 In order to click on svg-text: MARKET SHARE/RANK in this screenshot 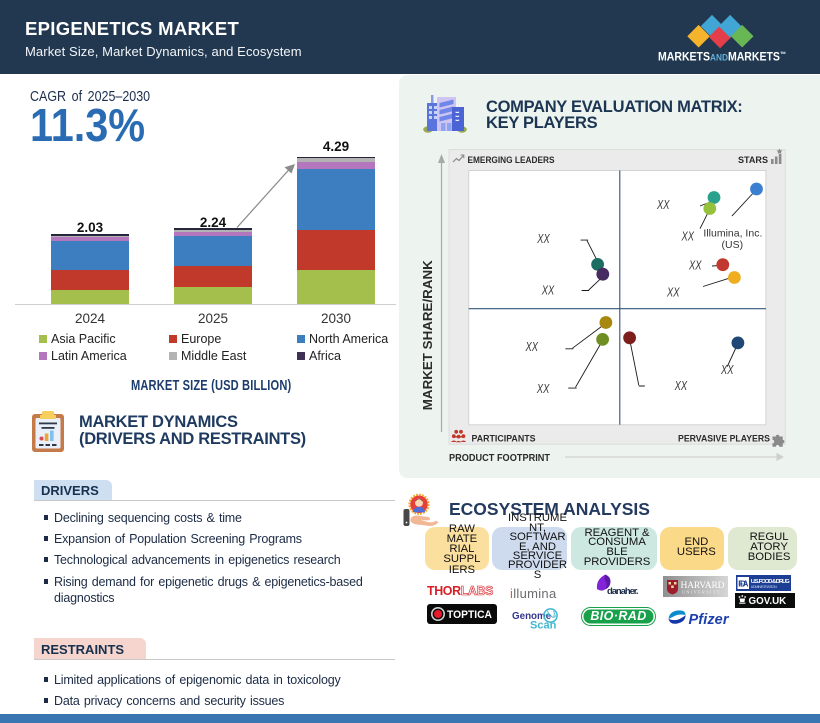, I will do `click(428, 335)`.